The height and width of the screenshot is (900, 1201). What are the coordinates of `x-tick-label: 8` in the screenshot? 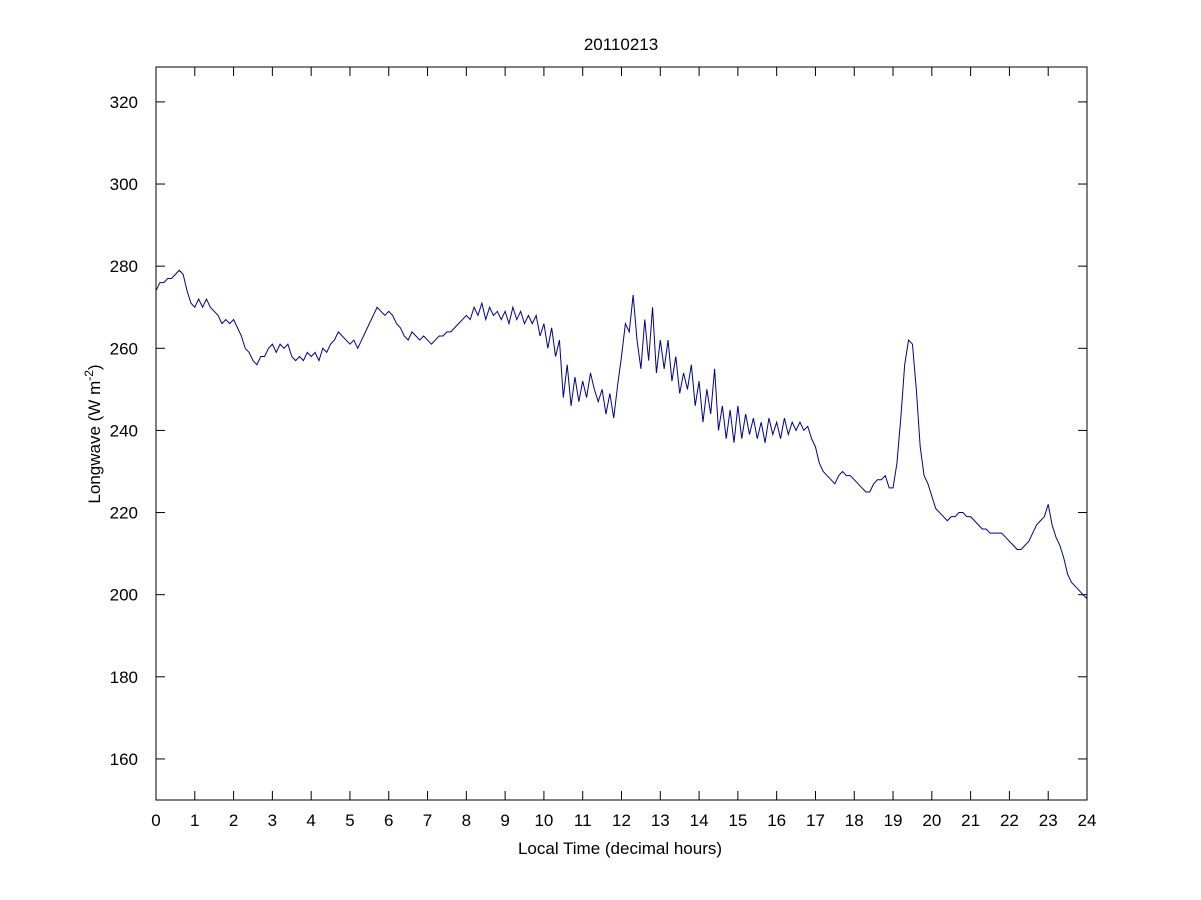 It's located at (466, 820).